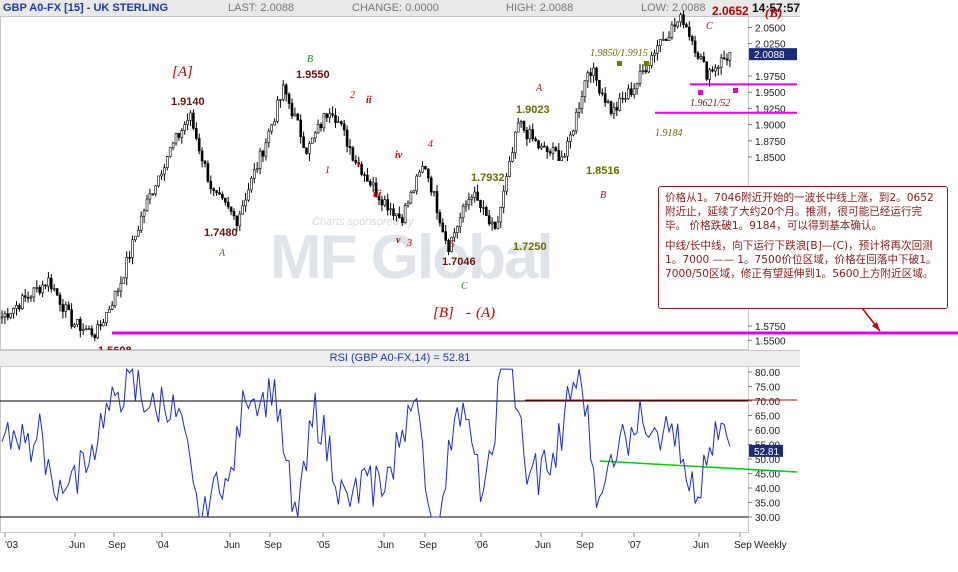 The image size is (958, 572). Describe the element at coordinates (773, 54) in the screenshot. I see `last-price-box` at that location.